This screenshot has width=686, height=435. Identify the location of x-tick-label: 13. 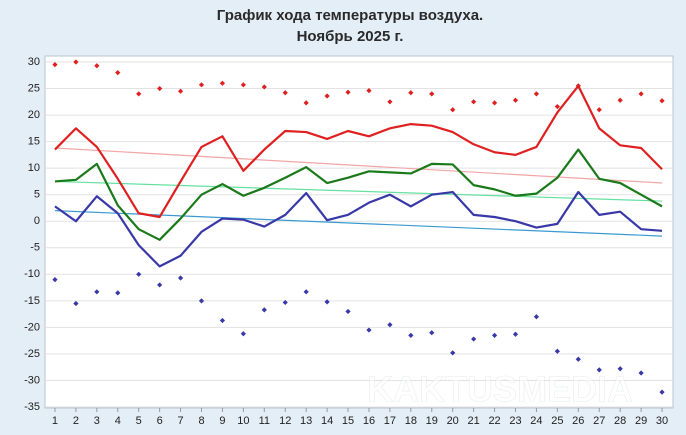
(306, 421).